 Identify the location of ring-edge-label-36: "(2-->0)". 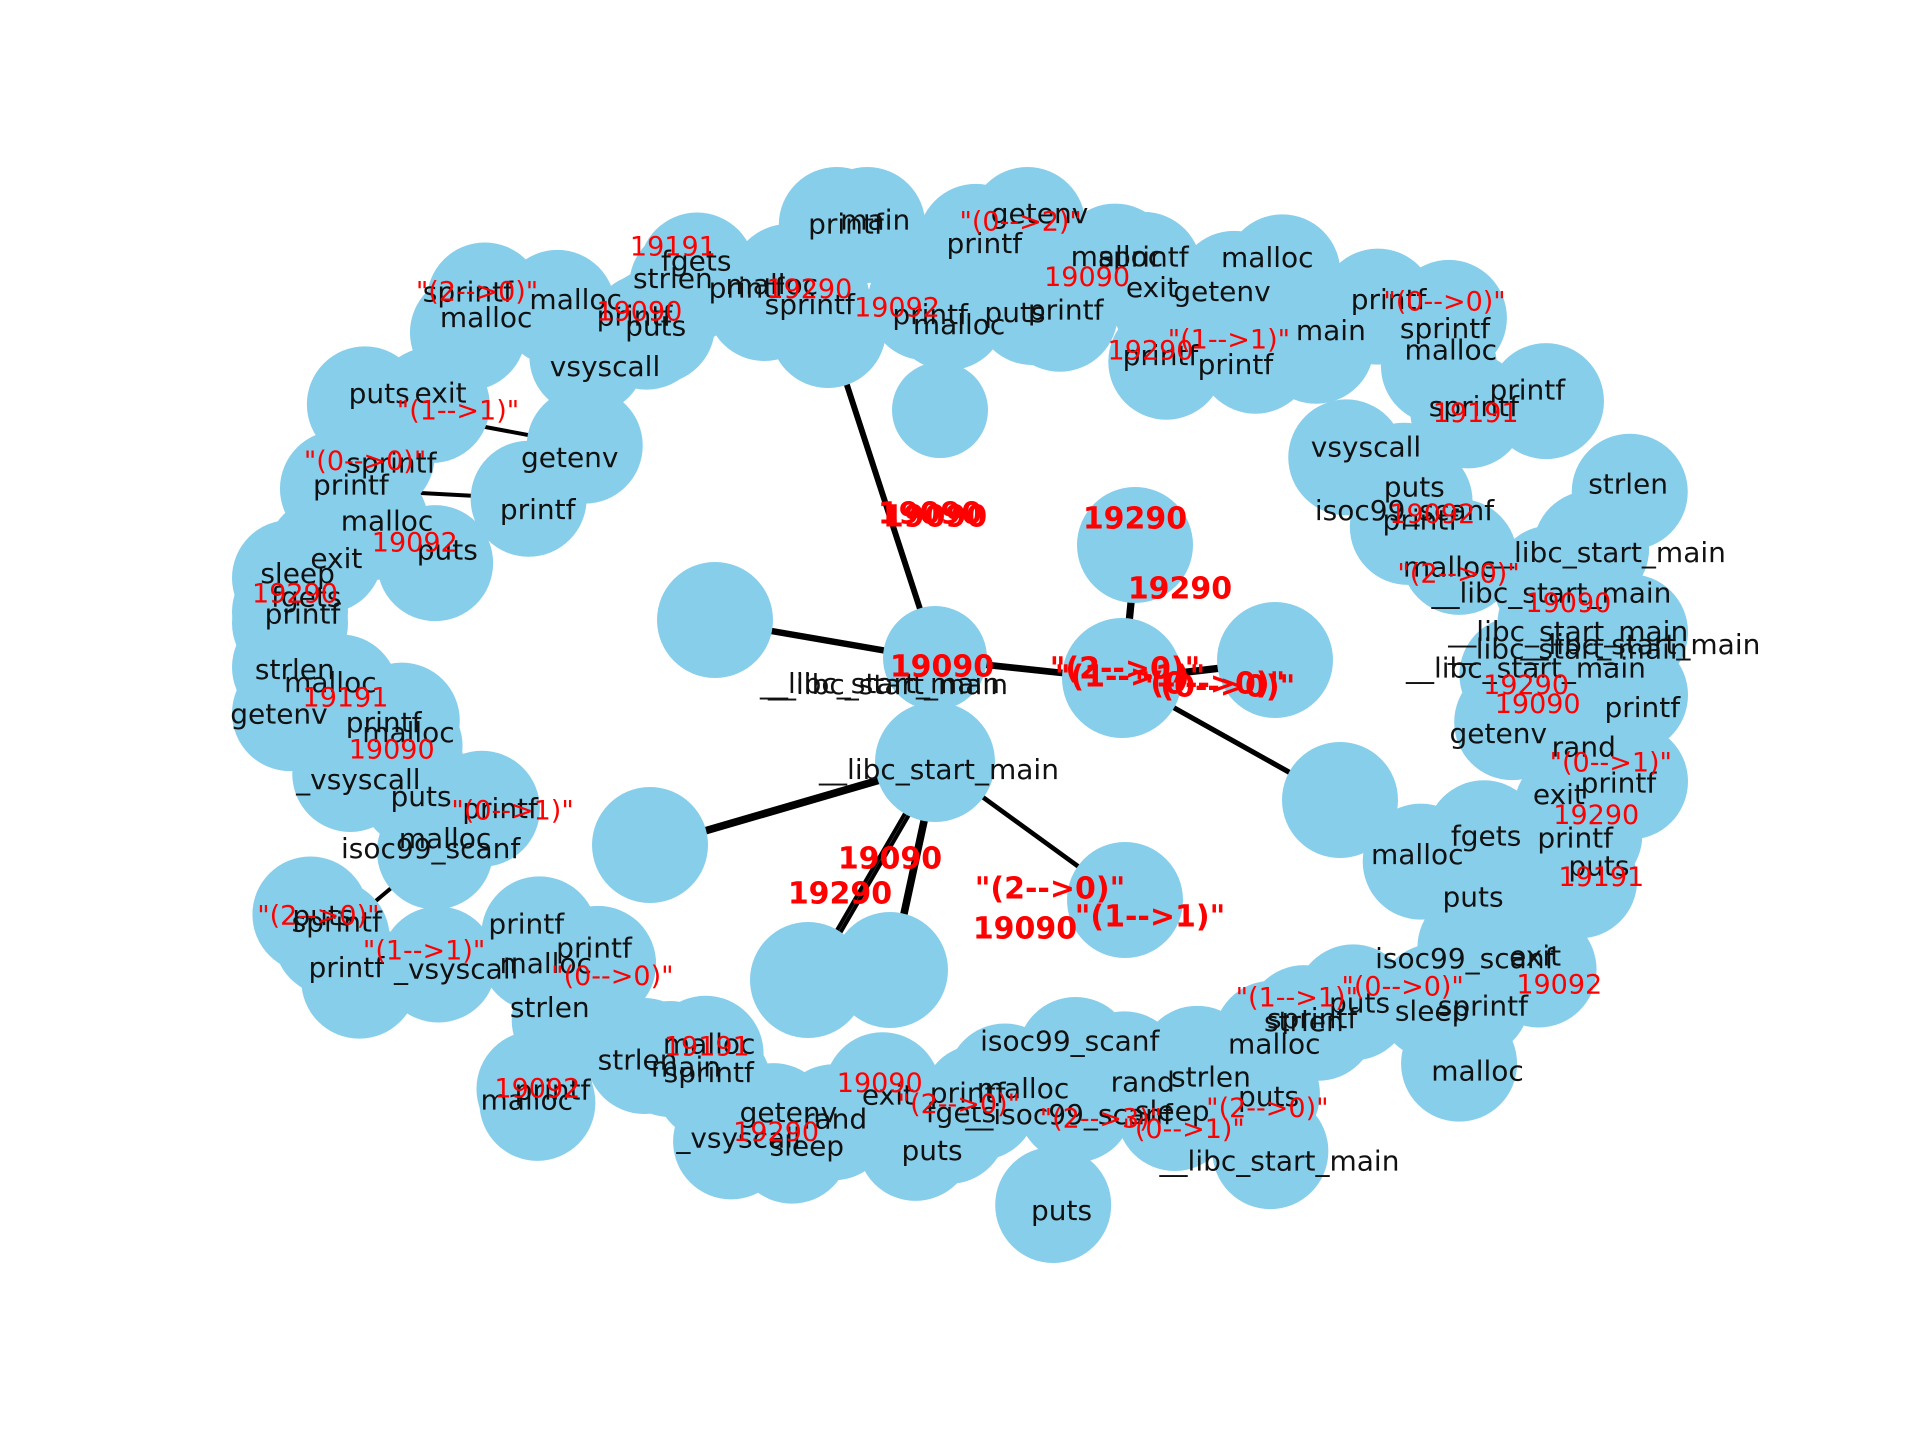
(1458, 574).